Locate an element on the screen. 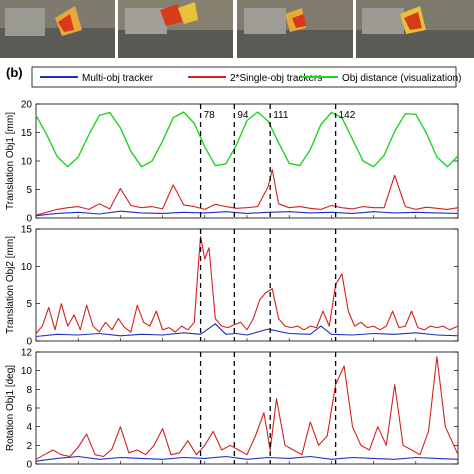 This screenshot has height=474, width=474. y-axis-label: Translation Obj1 [mm] is located at coordinates (10, 161).